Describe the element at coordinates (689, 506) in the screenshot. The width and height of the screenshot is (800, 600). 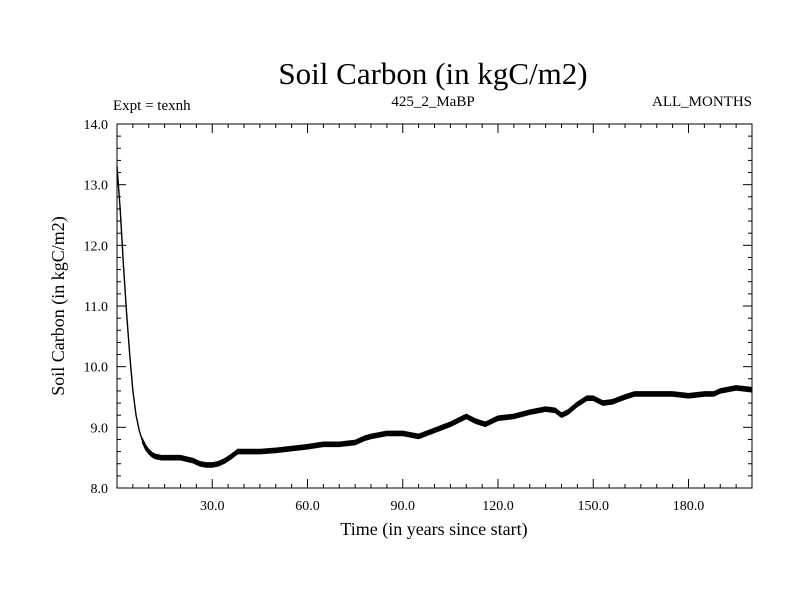
I see `x-tick-label: 180.0` at that location.